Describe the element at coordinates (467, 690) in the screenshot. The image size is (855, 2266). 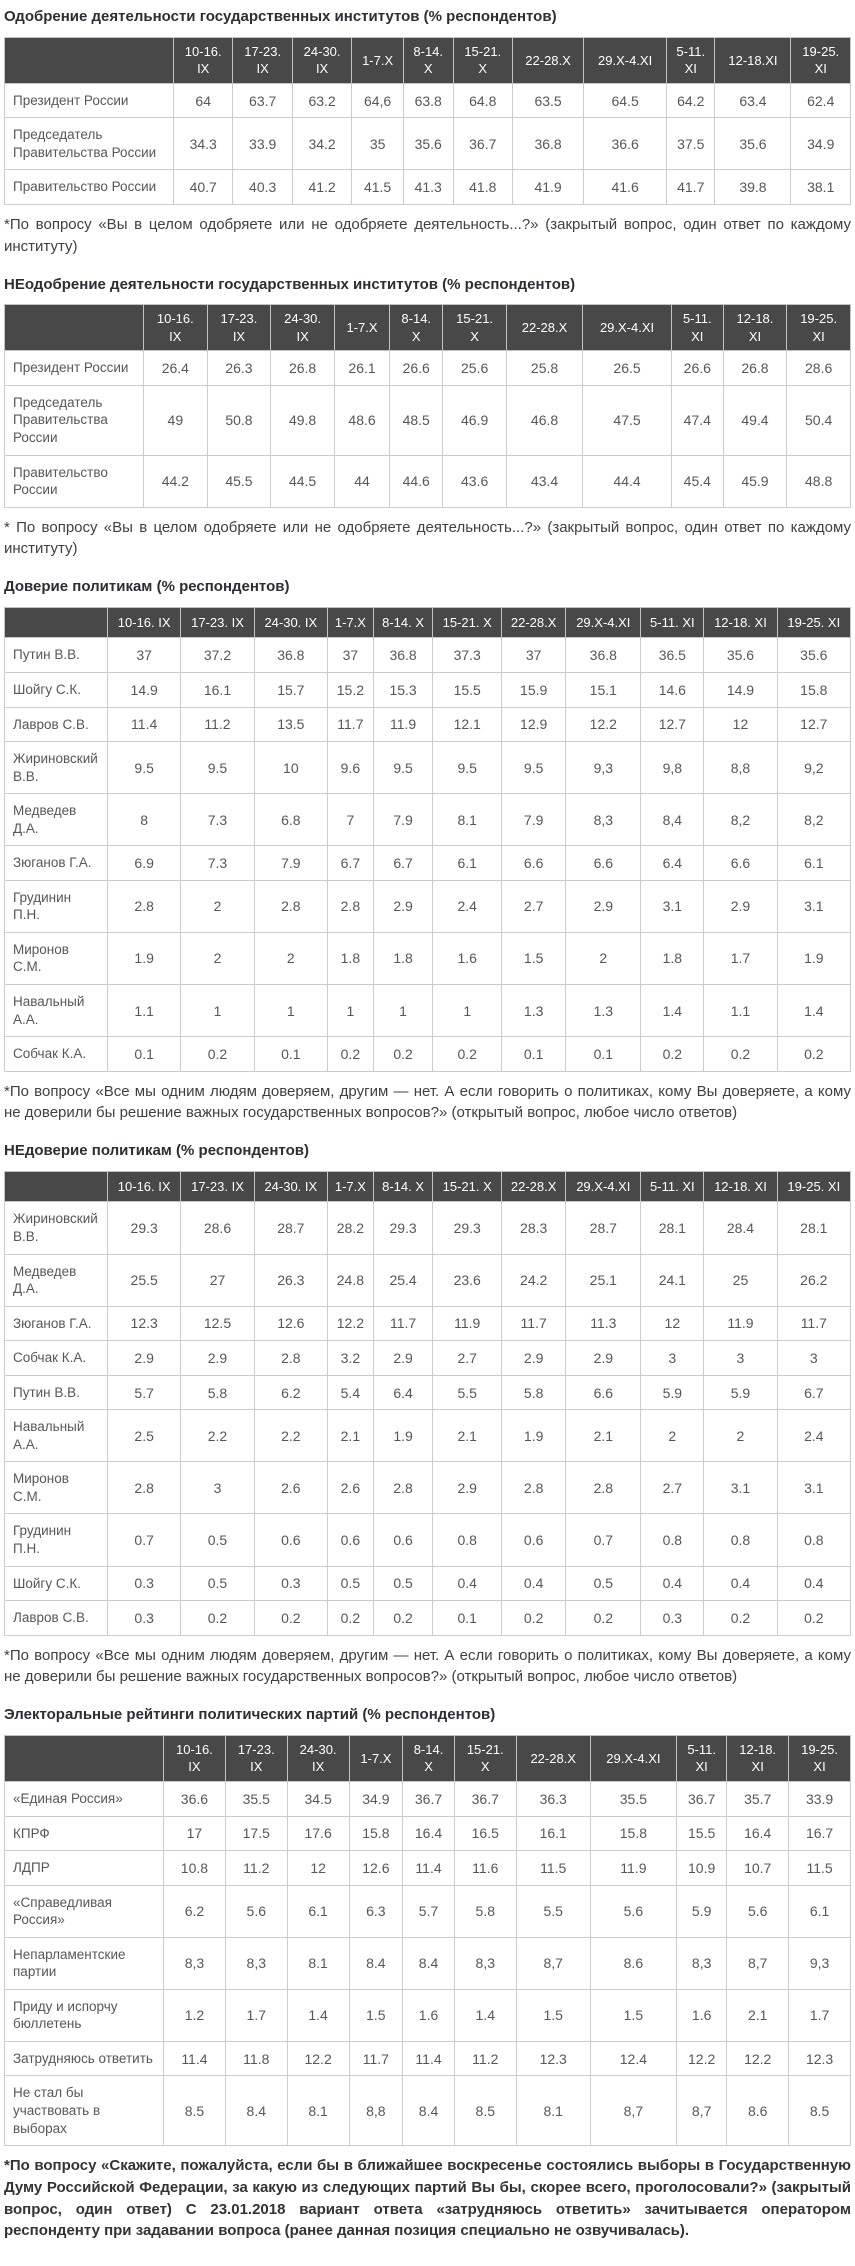
I see `value-cell: 15.5` at that location.